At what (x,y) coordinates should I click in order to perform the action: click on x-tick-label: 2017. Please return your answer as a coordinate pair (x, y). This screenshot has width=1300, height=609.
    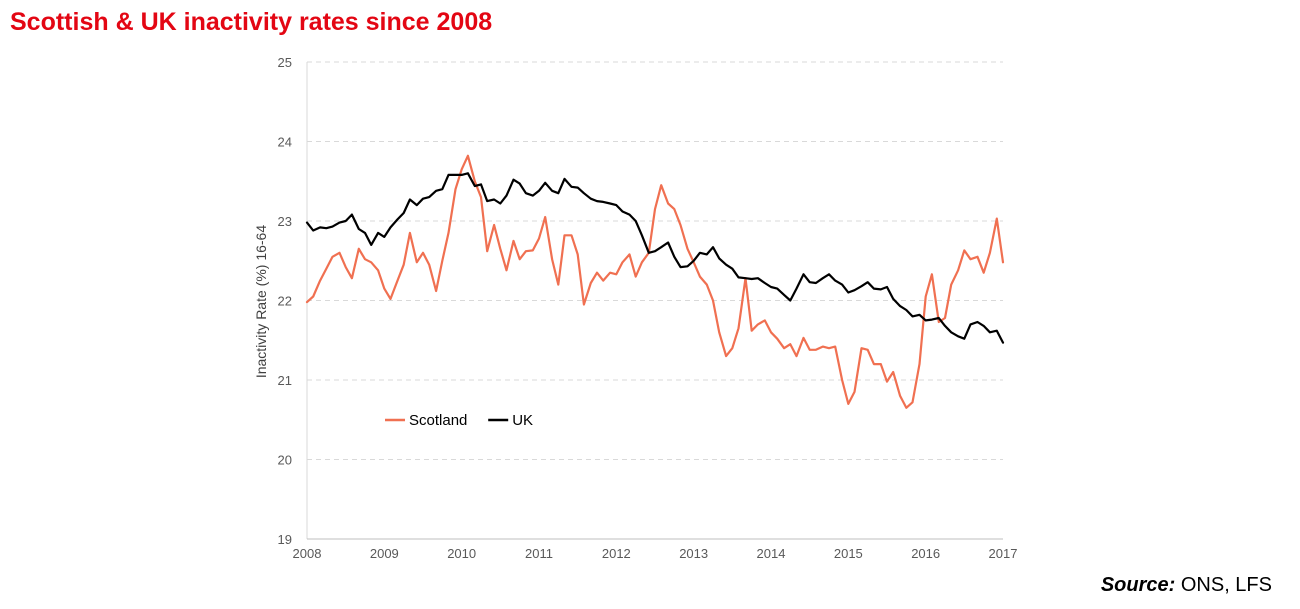
    Looking at the image, I should click on (1003, 553).